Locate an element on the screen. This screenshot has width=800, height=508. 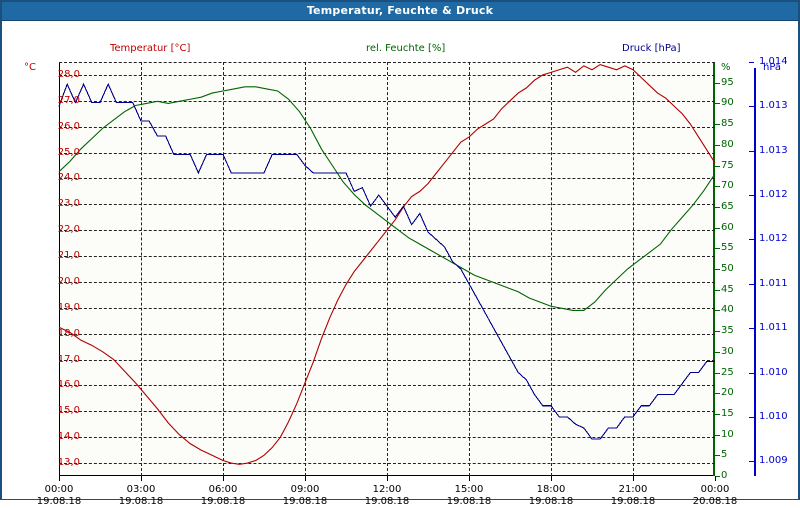
humidity-tick-label: 5 is located at coordinates (724, 455).